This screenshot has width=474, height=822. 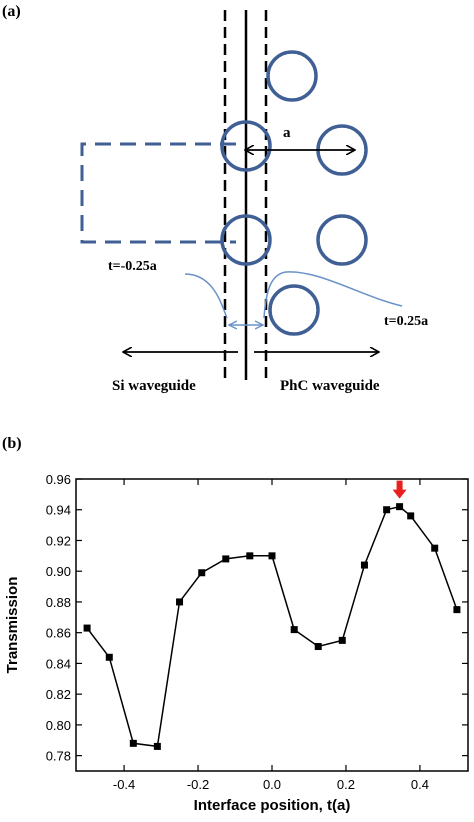 What do you see at coordinates (330, 386) in the screenshot?
I see `phc-waveguide-label: PhC waveguide` at bounding box center [330, 386].